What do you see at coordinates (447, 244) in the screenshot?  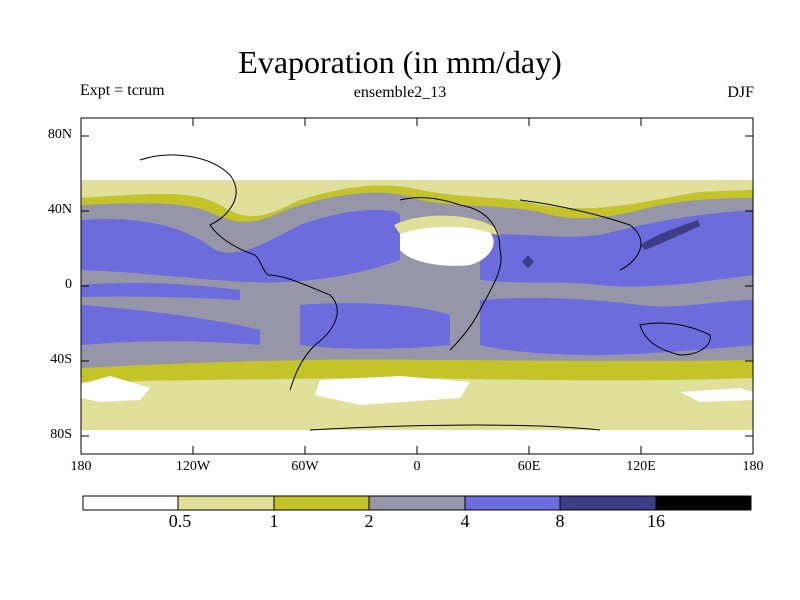 I see `zone-sahara-white` at bounding box center [447, 244].